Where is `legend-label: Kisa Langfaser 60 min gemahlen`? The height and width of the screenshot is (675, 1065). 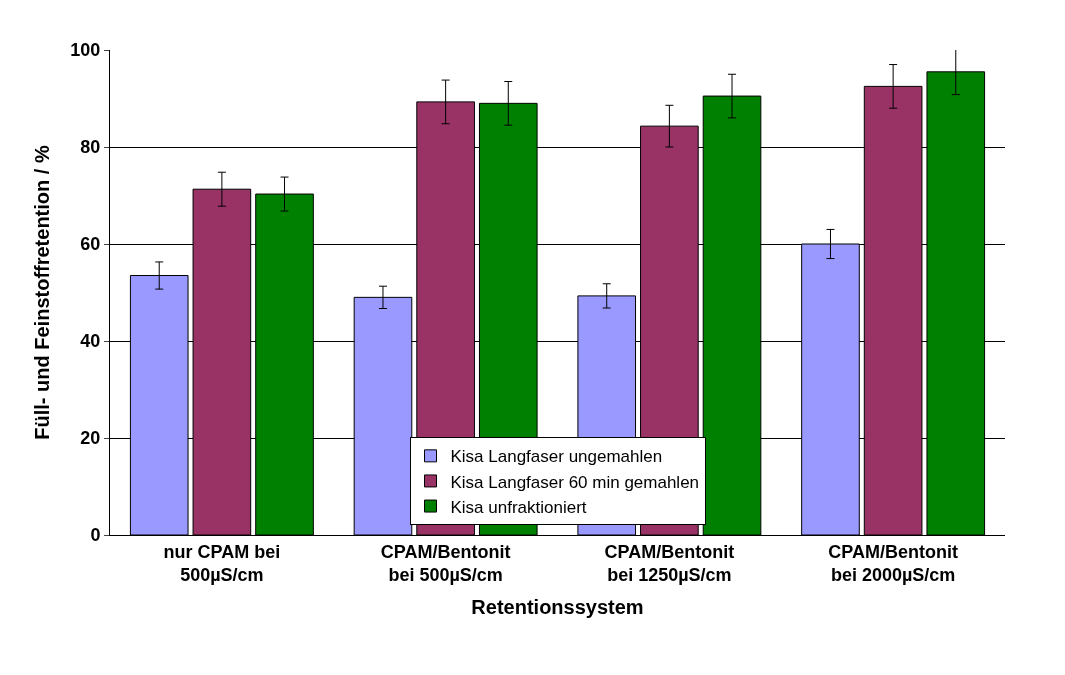
legend-label: Kisa Langfaser 60 min gemahlen is located at coordinates (575, 482).